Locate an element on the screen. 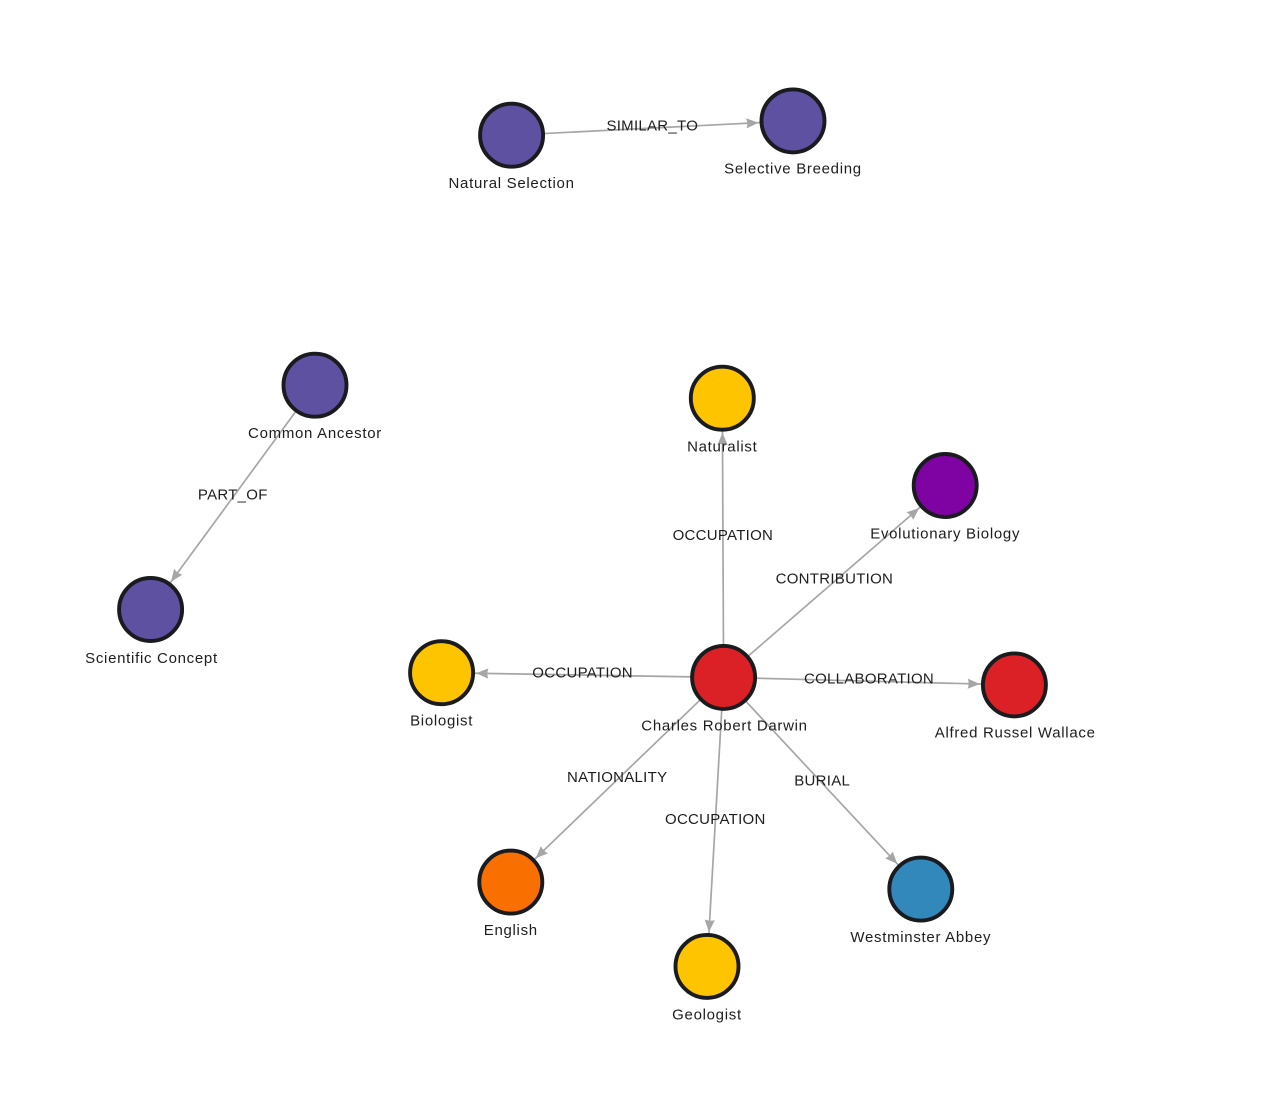 The width and height of the screenshot is (1288, 1106). svg-text: Biologist is located at coordinates (441, 721).